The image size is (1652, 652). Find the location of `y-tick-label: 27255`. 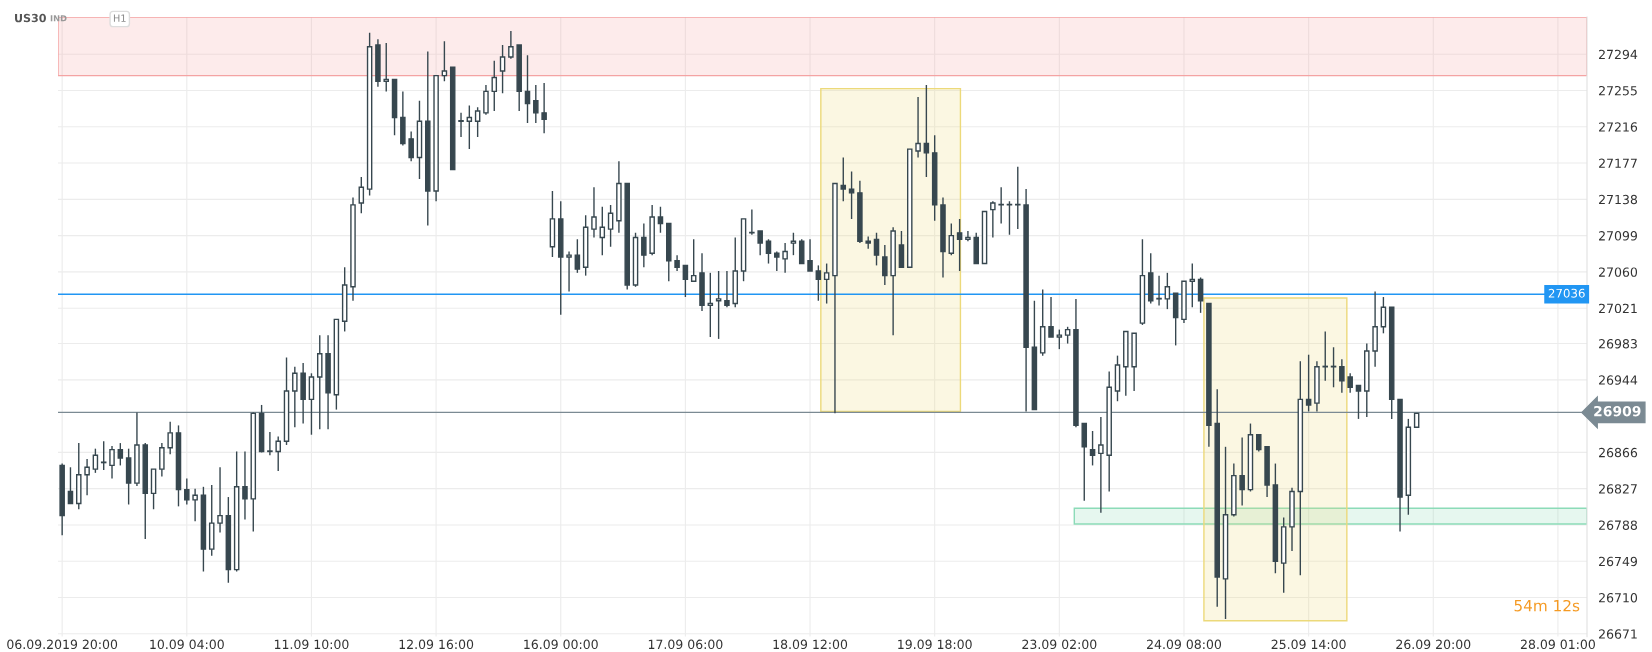

y-tick-label: 27255 is located at coordinates (1618, 90).